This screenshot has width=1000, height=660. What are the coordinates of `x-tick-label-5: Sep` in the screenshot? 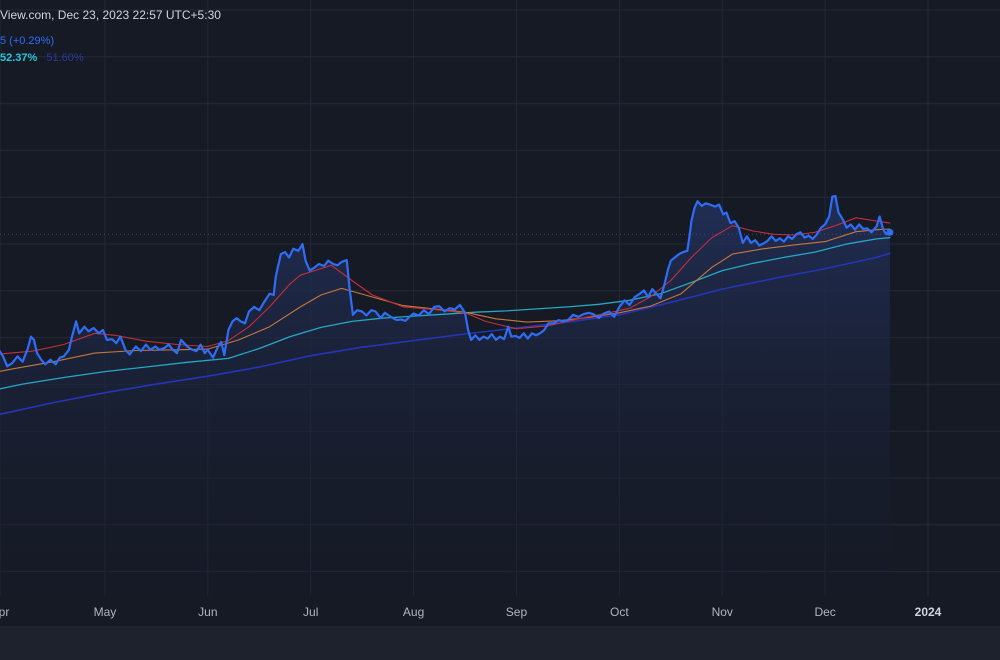 It's located at (517, 612).